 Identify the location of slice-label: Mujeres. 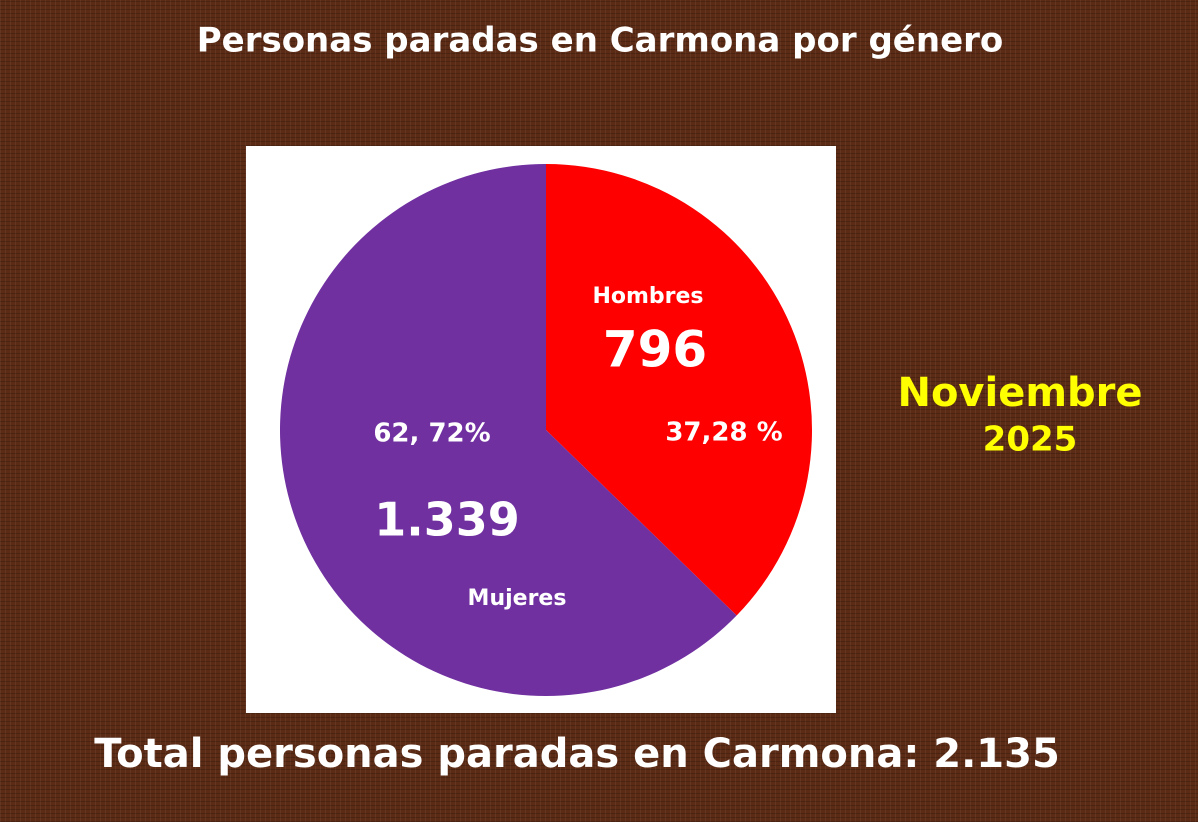
(517, 598).